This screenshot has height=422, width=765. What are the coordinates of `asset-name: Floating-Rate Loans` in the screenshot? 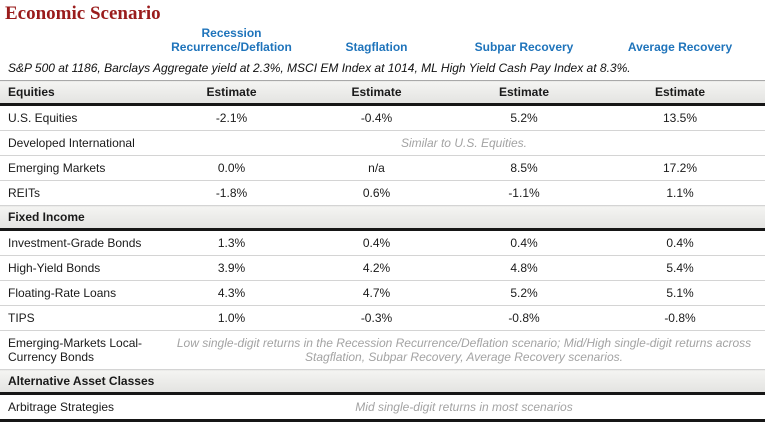 It's located at (81, 293).